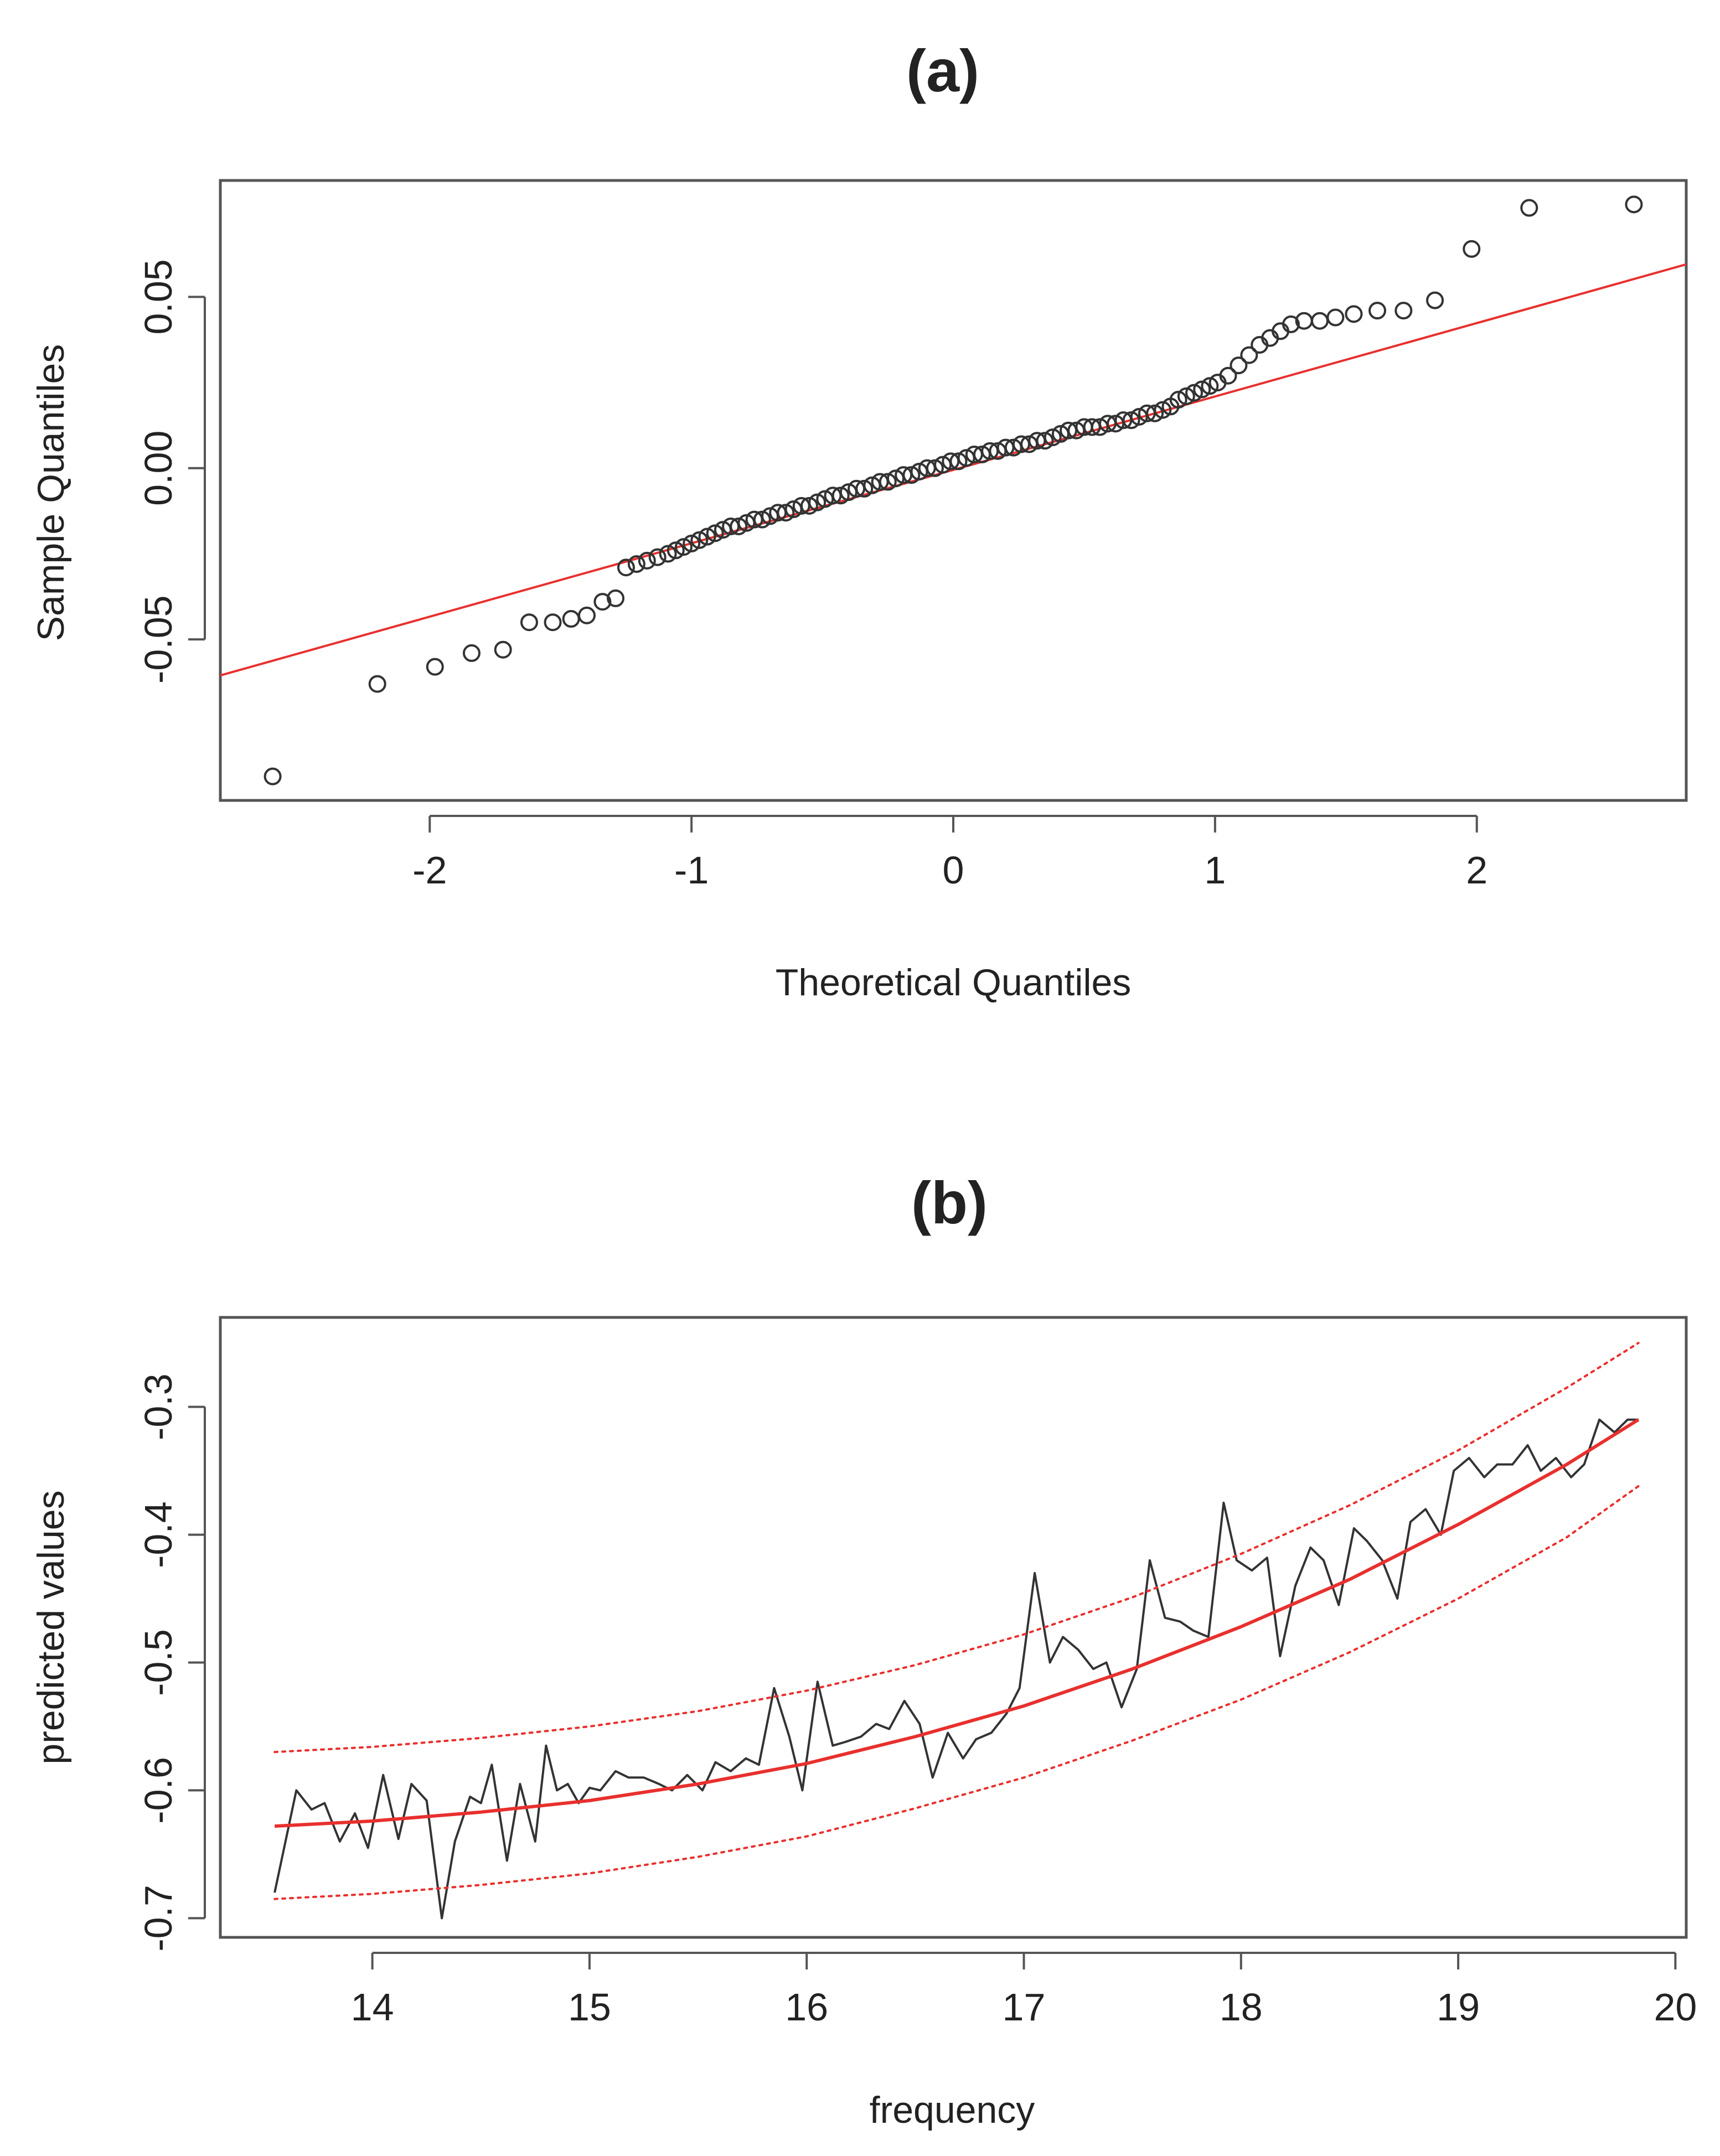 The width and height of the screenshot is (1720, 2156). I want to click on panel-b-y-axis: -0.7 -0.6 -0.5 -0.4 -0.3, so click(171, 1662).